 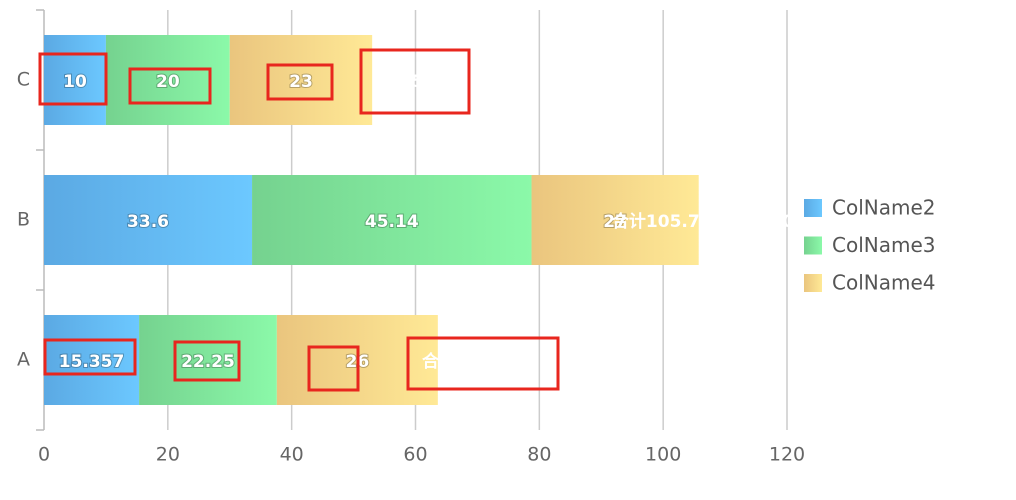 I want to click on data-label: 10, so click(x=75, y=82).